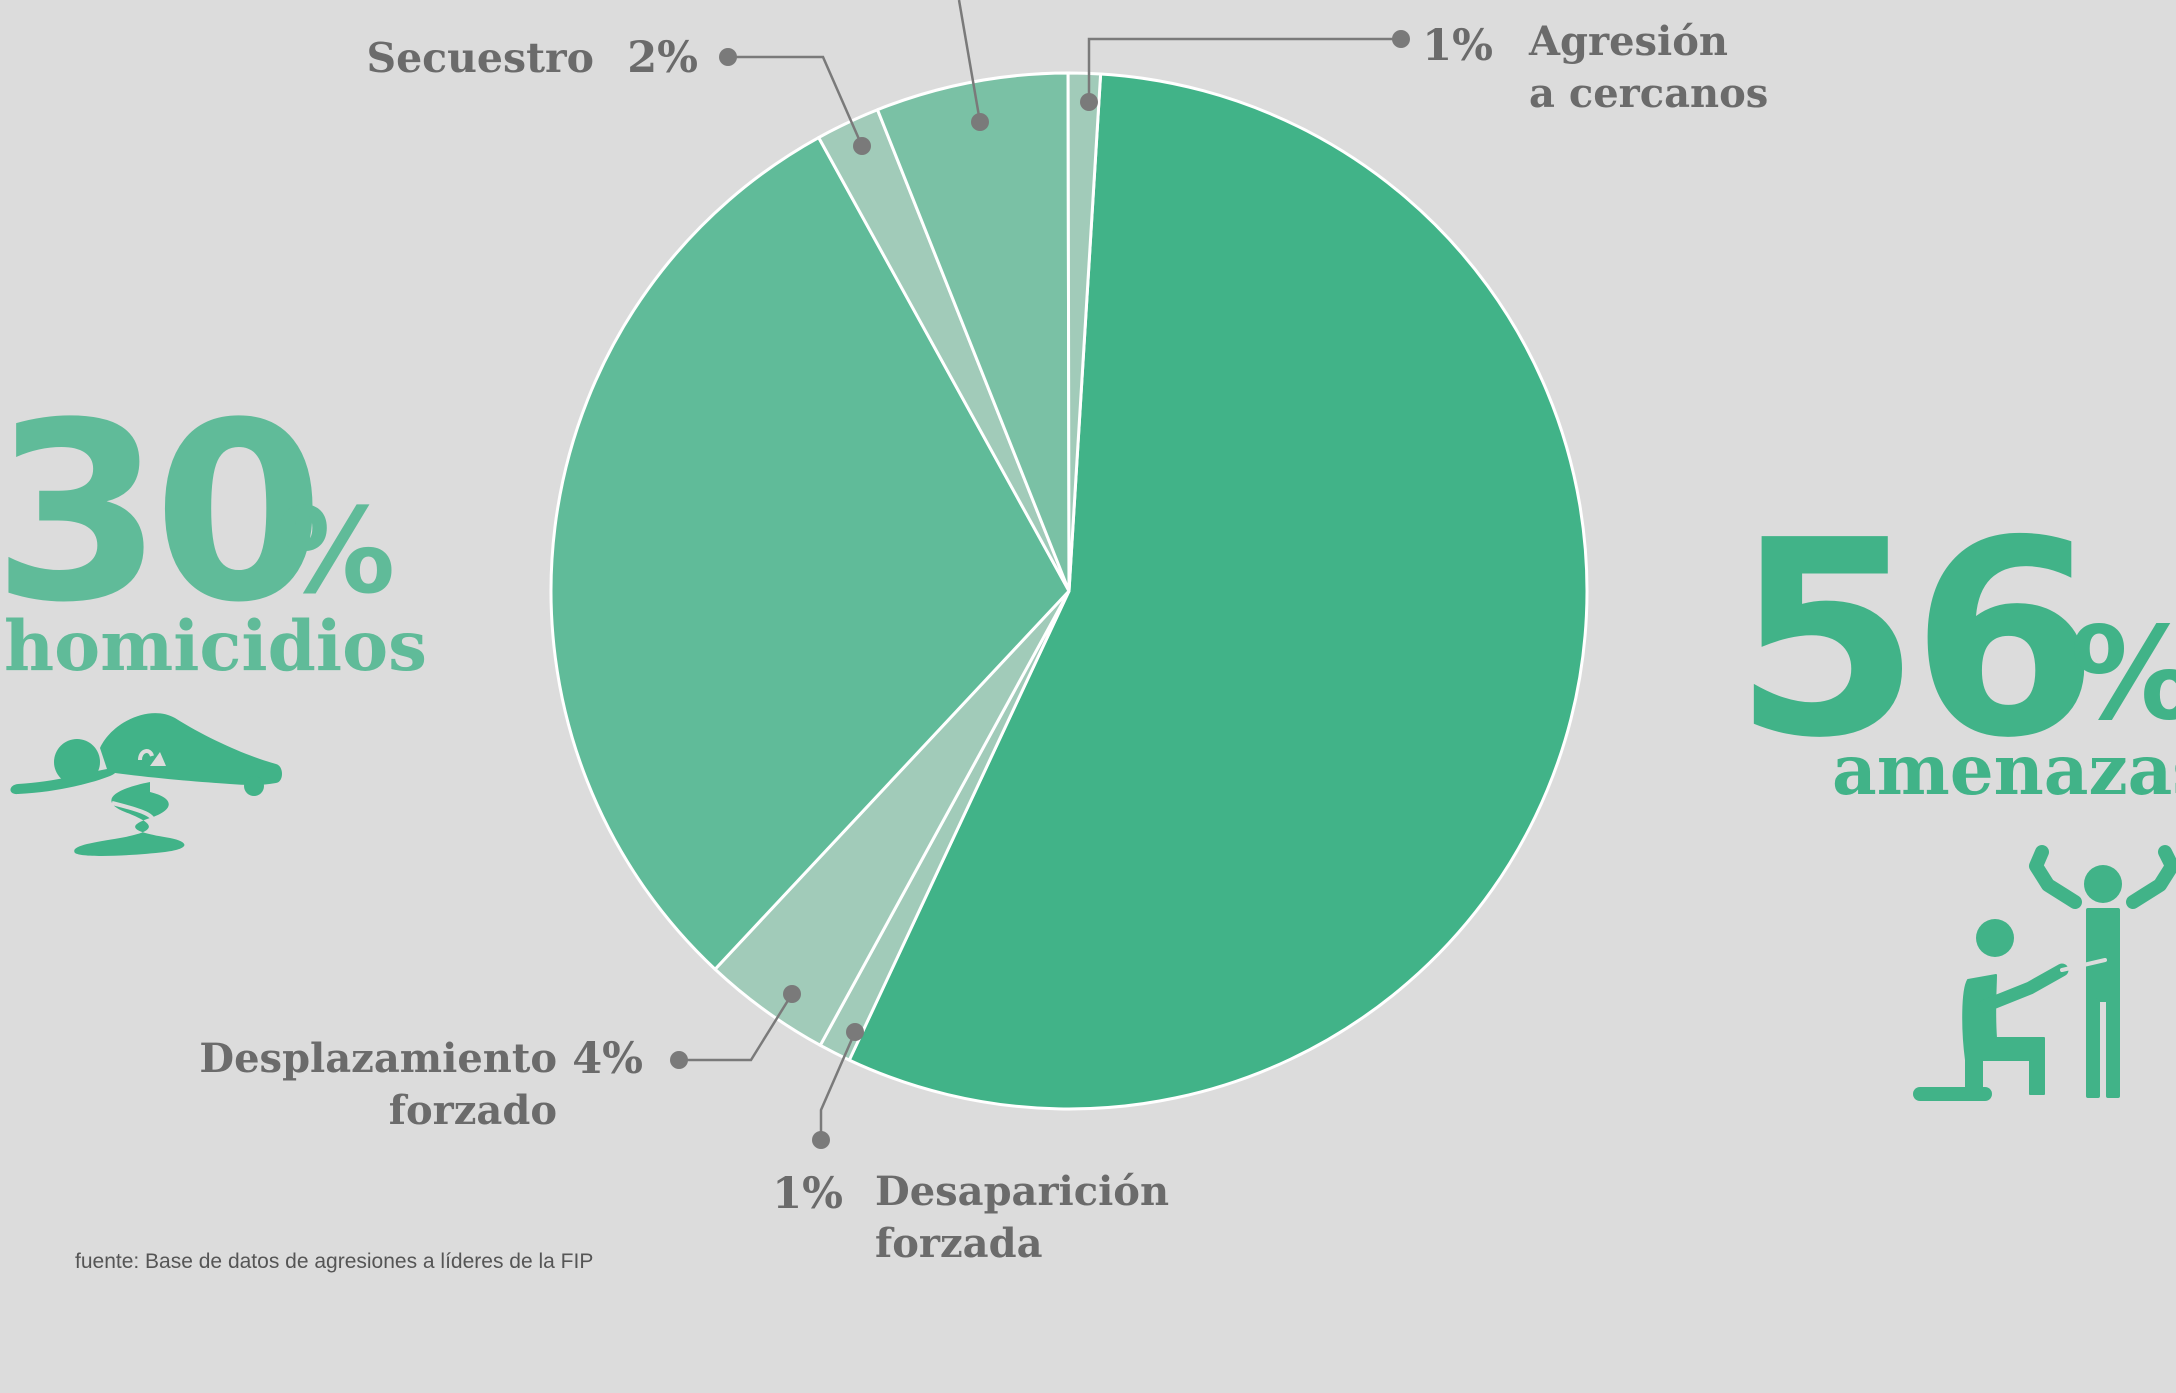  Describe the element at coordinates (810, 553) in the screenshot. I see `pie-slice-homicidios` at that location.